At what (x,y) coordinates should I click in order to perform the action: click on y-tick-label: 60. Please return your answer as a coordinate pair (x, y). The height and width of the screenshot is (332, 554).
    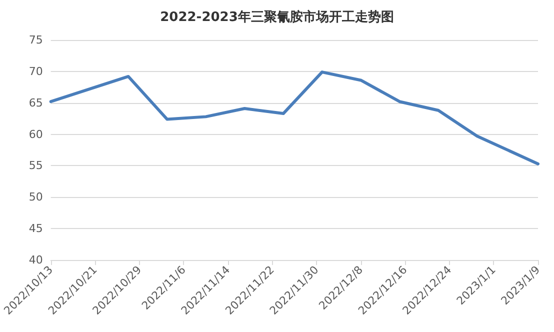
    Looking at the image, I should click on (35, 134).